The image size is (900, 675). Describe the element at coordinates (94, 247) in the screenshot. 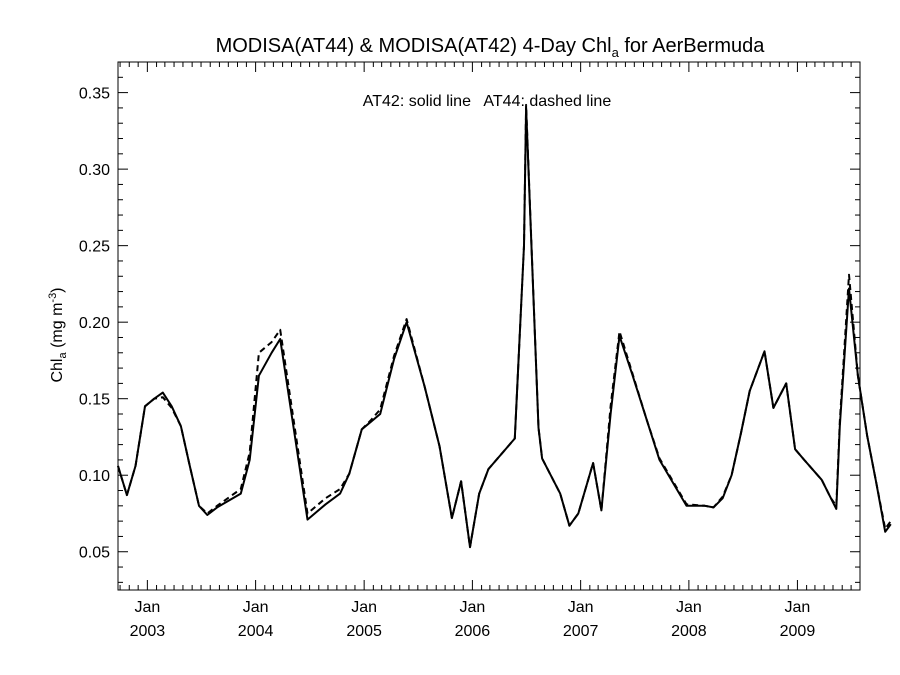

I see `y-tick-label: 0.25` at that location.